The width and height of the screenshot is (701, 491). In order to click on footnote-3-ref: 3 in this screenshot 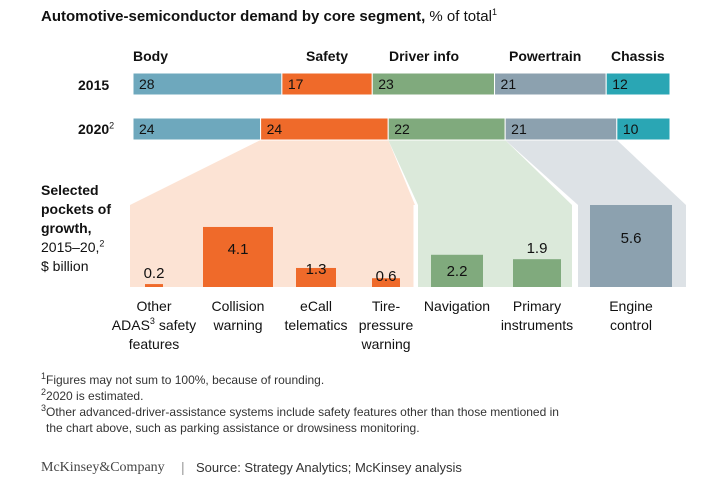, I will do `click(44, 408)`.